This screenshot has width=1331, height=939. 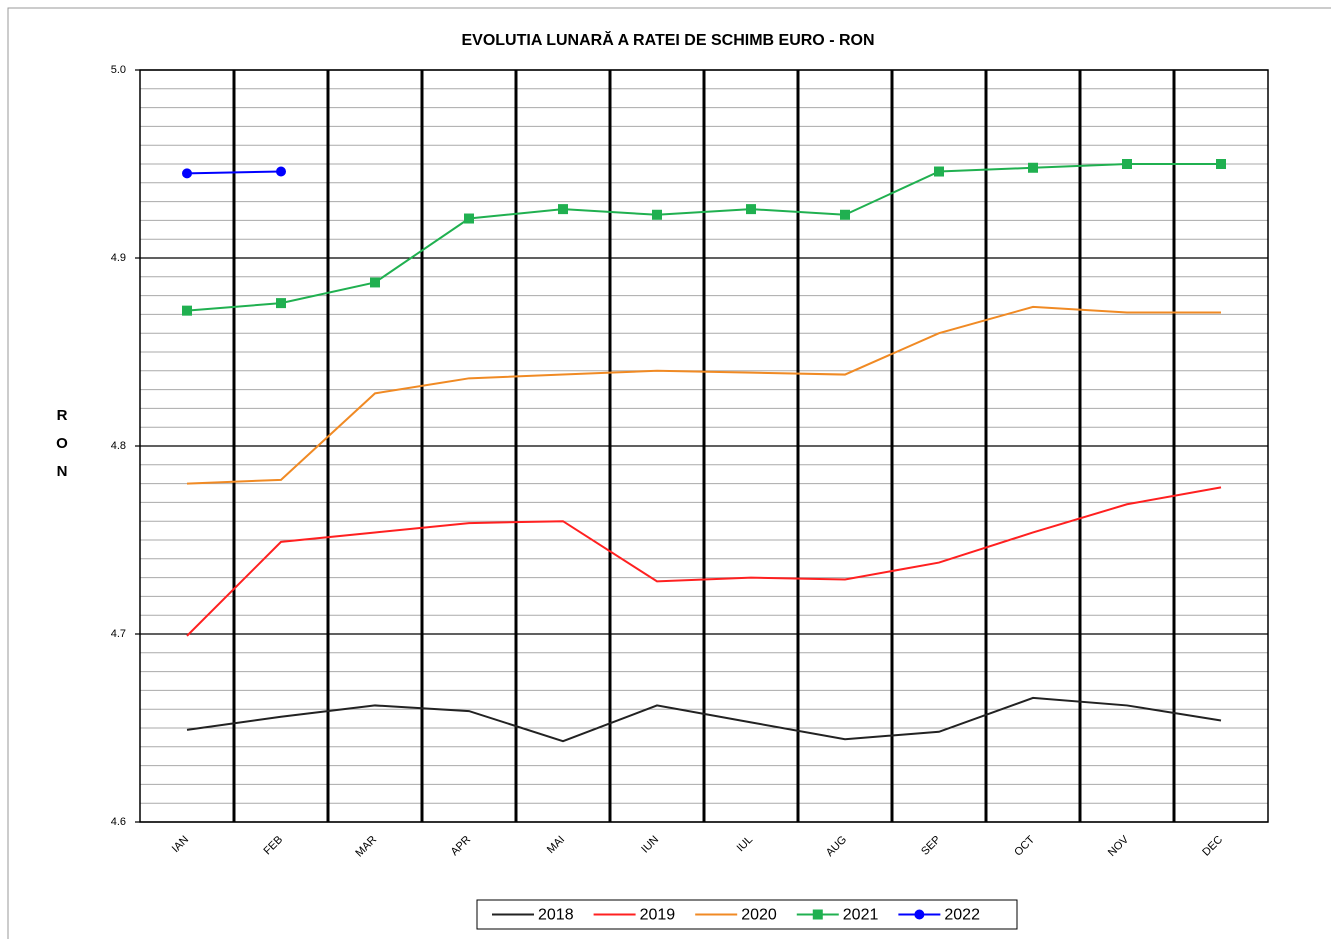 What do you see at coordinates (118, 258) in the screenshot?
I see `y-tick-label: 4.9` at bounding box center [118, 258].